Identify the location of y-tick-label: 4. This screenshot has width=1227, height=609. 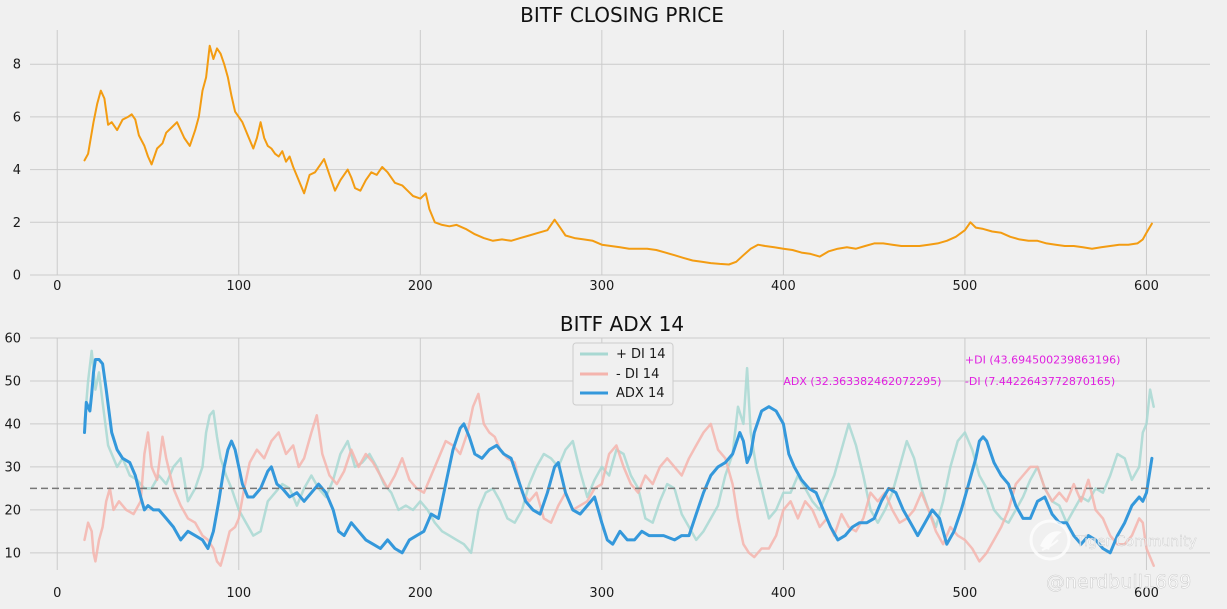
(17, 170).